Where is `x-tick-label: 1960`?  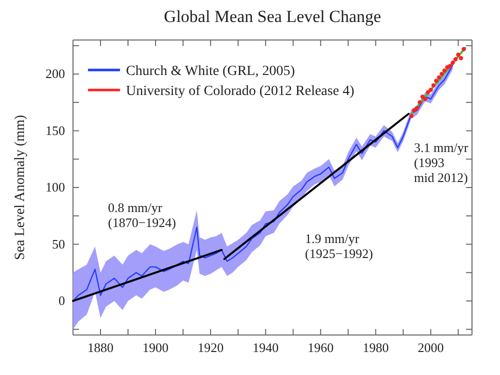 x-tick-label: 1960 is located at coordinates (321, 348).